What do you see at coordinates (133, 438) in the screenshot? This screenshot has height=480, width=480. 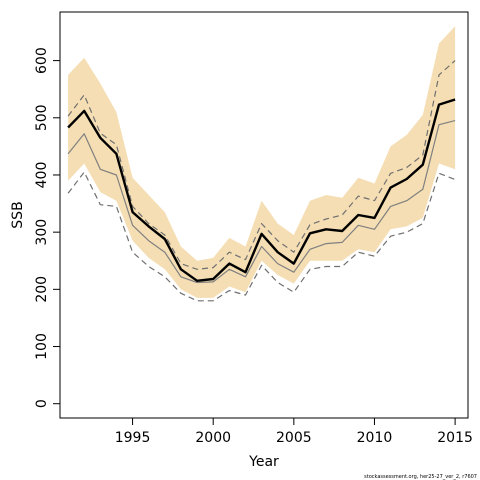 I see `x-tick-label: 1995` at bounding box center [133, 438].